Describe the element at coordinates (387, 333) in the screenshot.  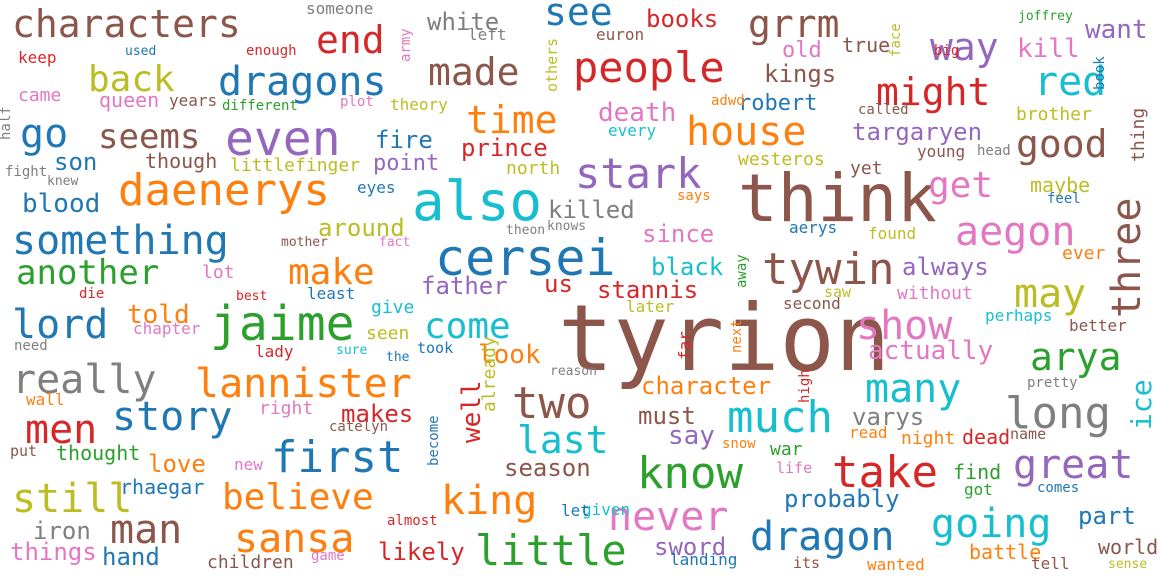
I see `word-seen: seen` at that location.